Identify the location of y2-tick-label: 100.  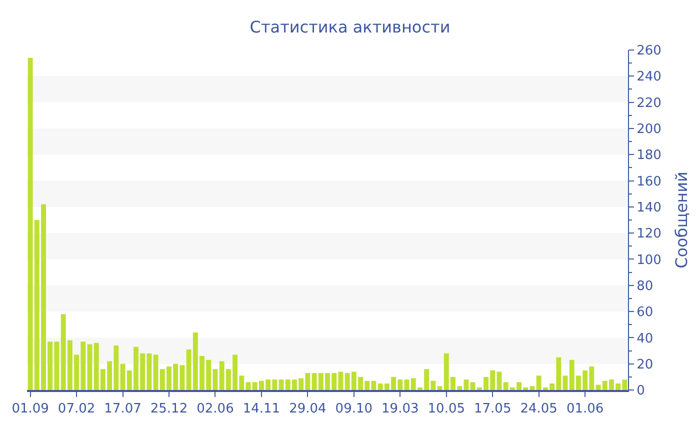
(649, 260).